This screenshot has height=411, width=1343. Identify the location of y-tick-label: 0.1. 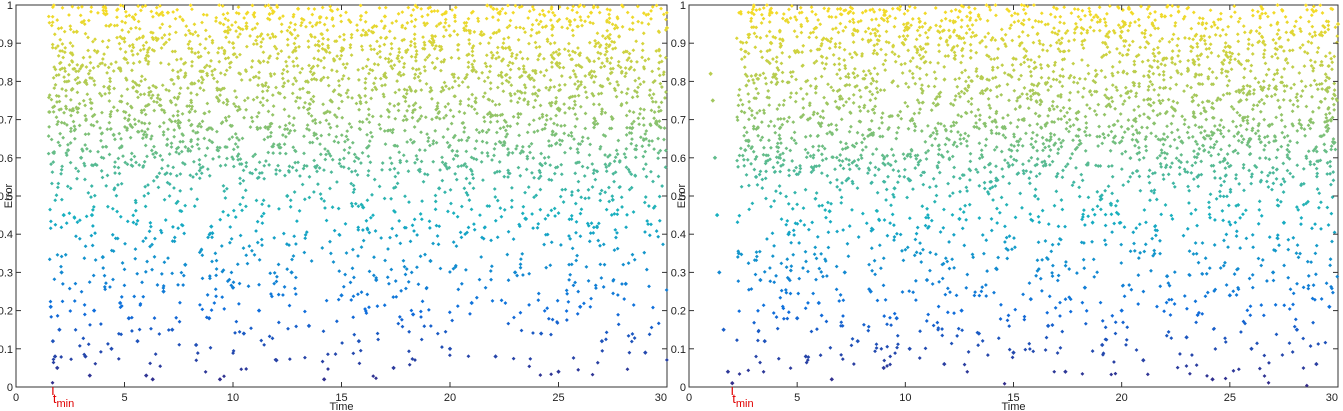
(678, 350).